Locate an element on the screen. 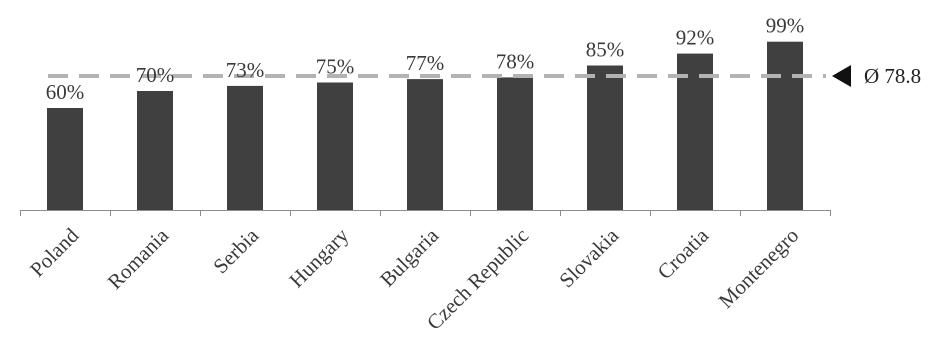 Image resolution: width=933 pixels, height=338 pixels. data-label: 92% is located at coordinates (695, 38).